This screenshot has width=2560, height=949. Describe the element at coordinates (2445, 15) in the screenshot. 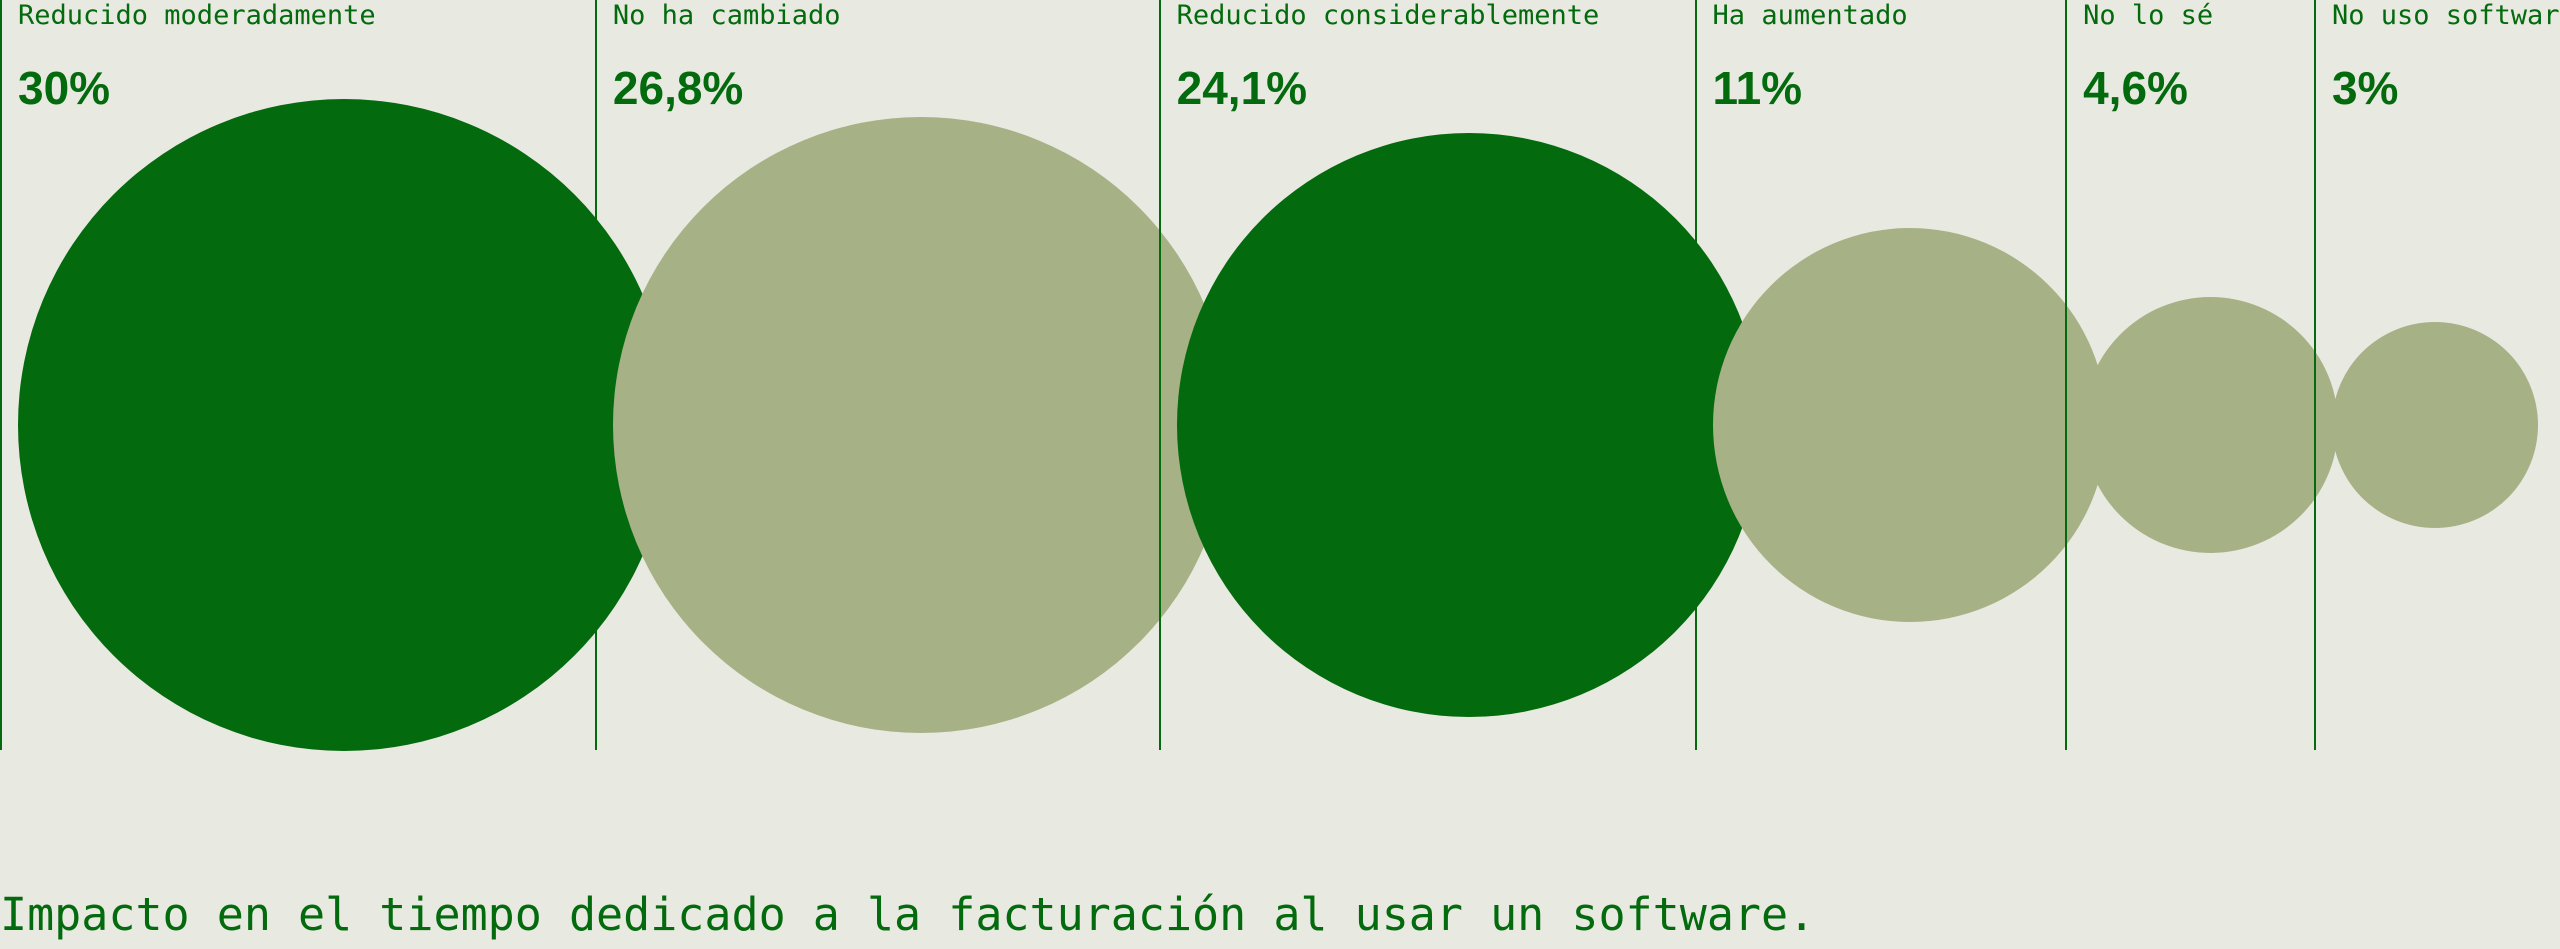

I see `category-label: No uso software` at that location.